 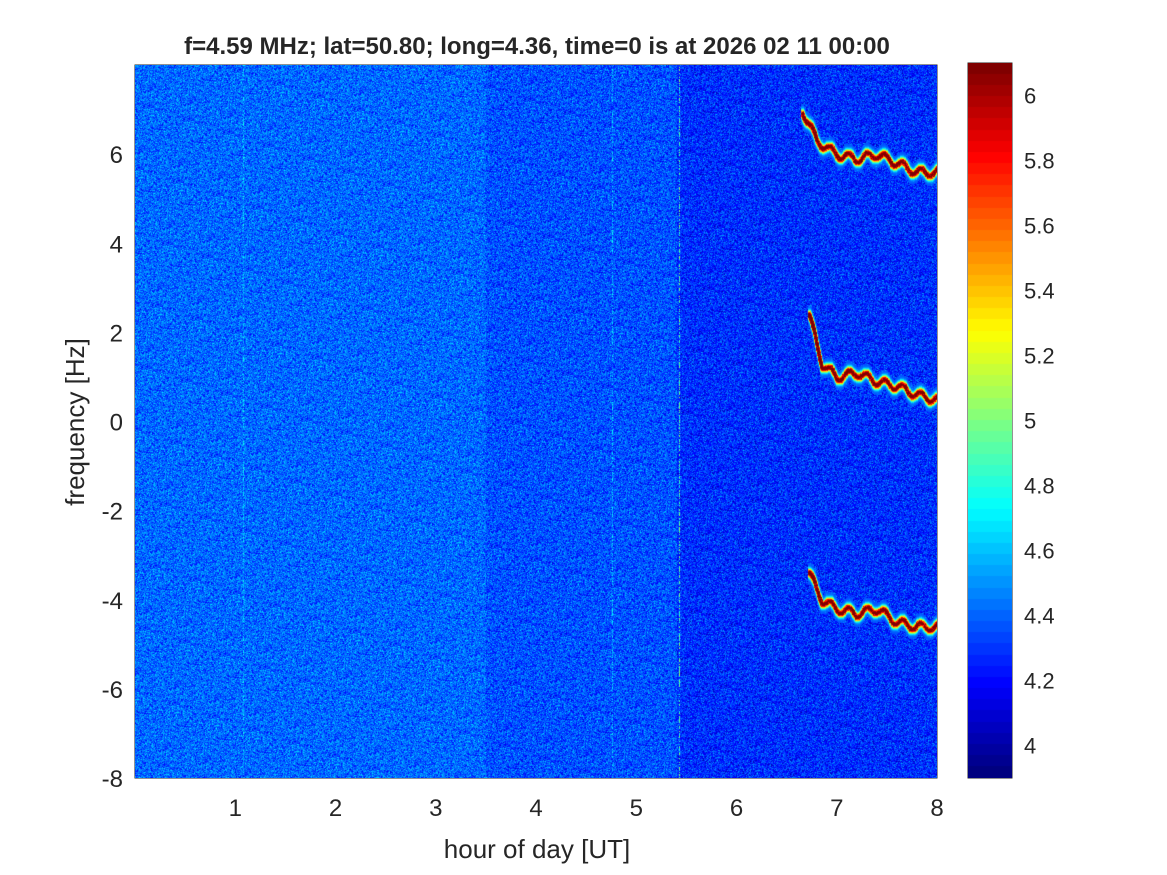 What do you see at coordinates (1039, 486) in the screenshot?
I see `colorbar-tick-label: 4.8` at bounding box center [1039, 486].